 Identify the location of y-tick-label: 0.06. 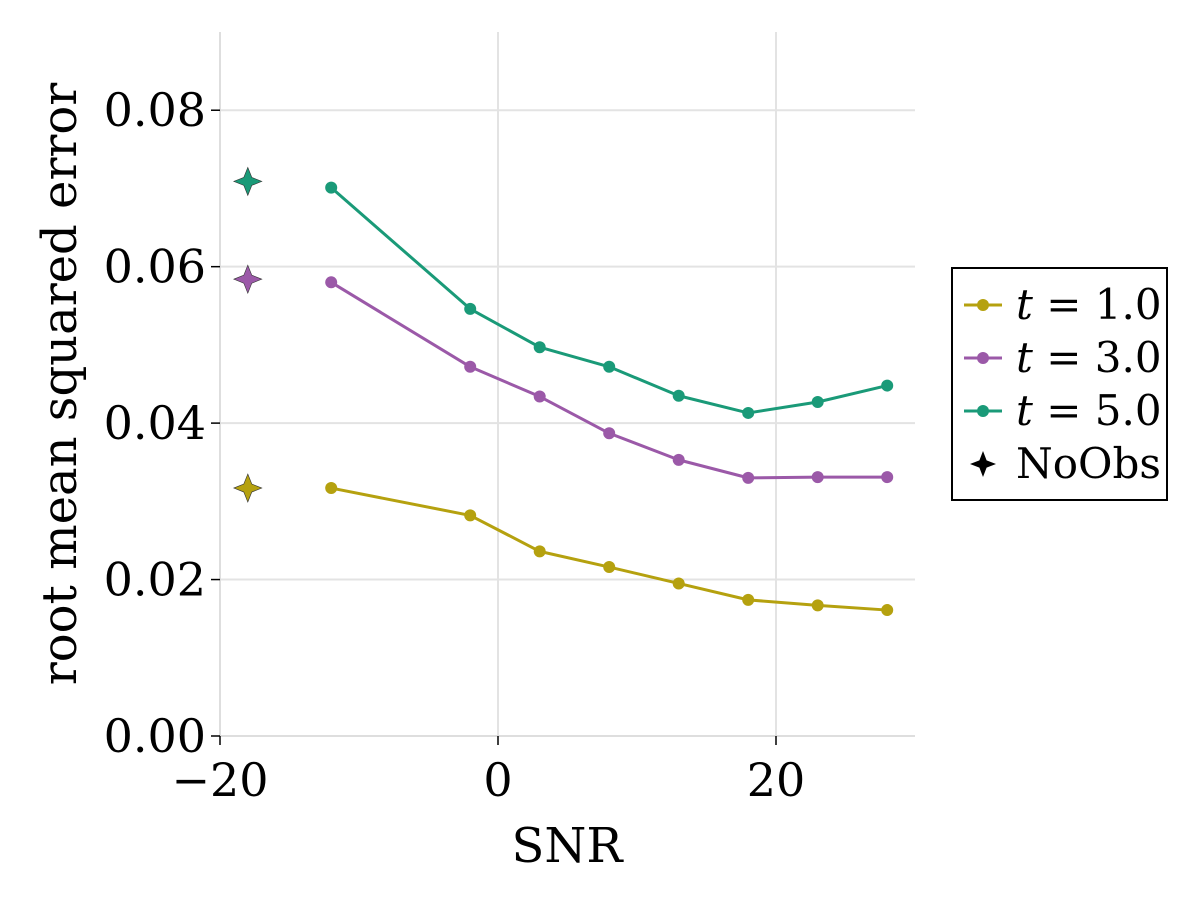
(155, 267).